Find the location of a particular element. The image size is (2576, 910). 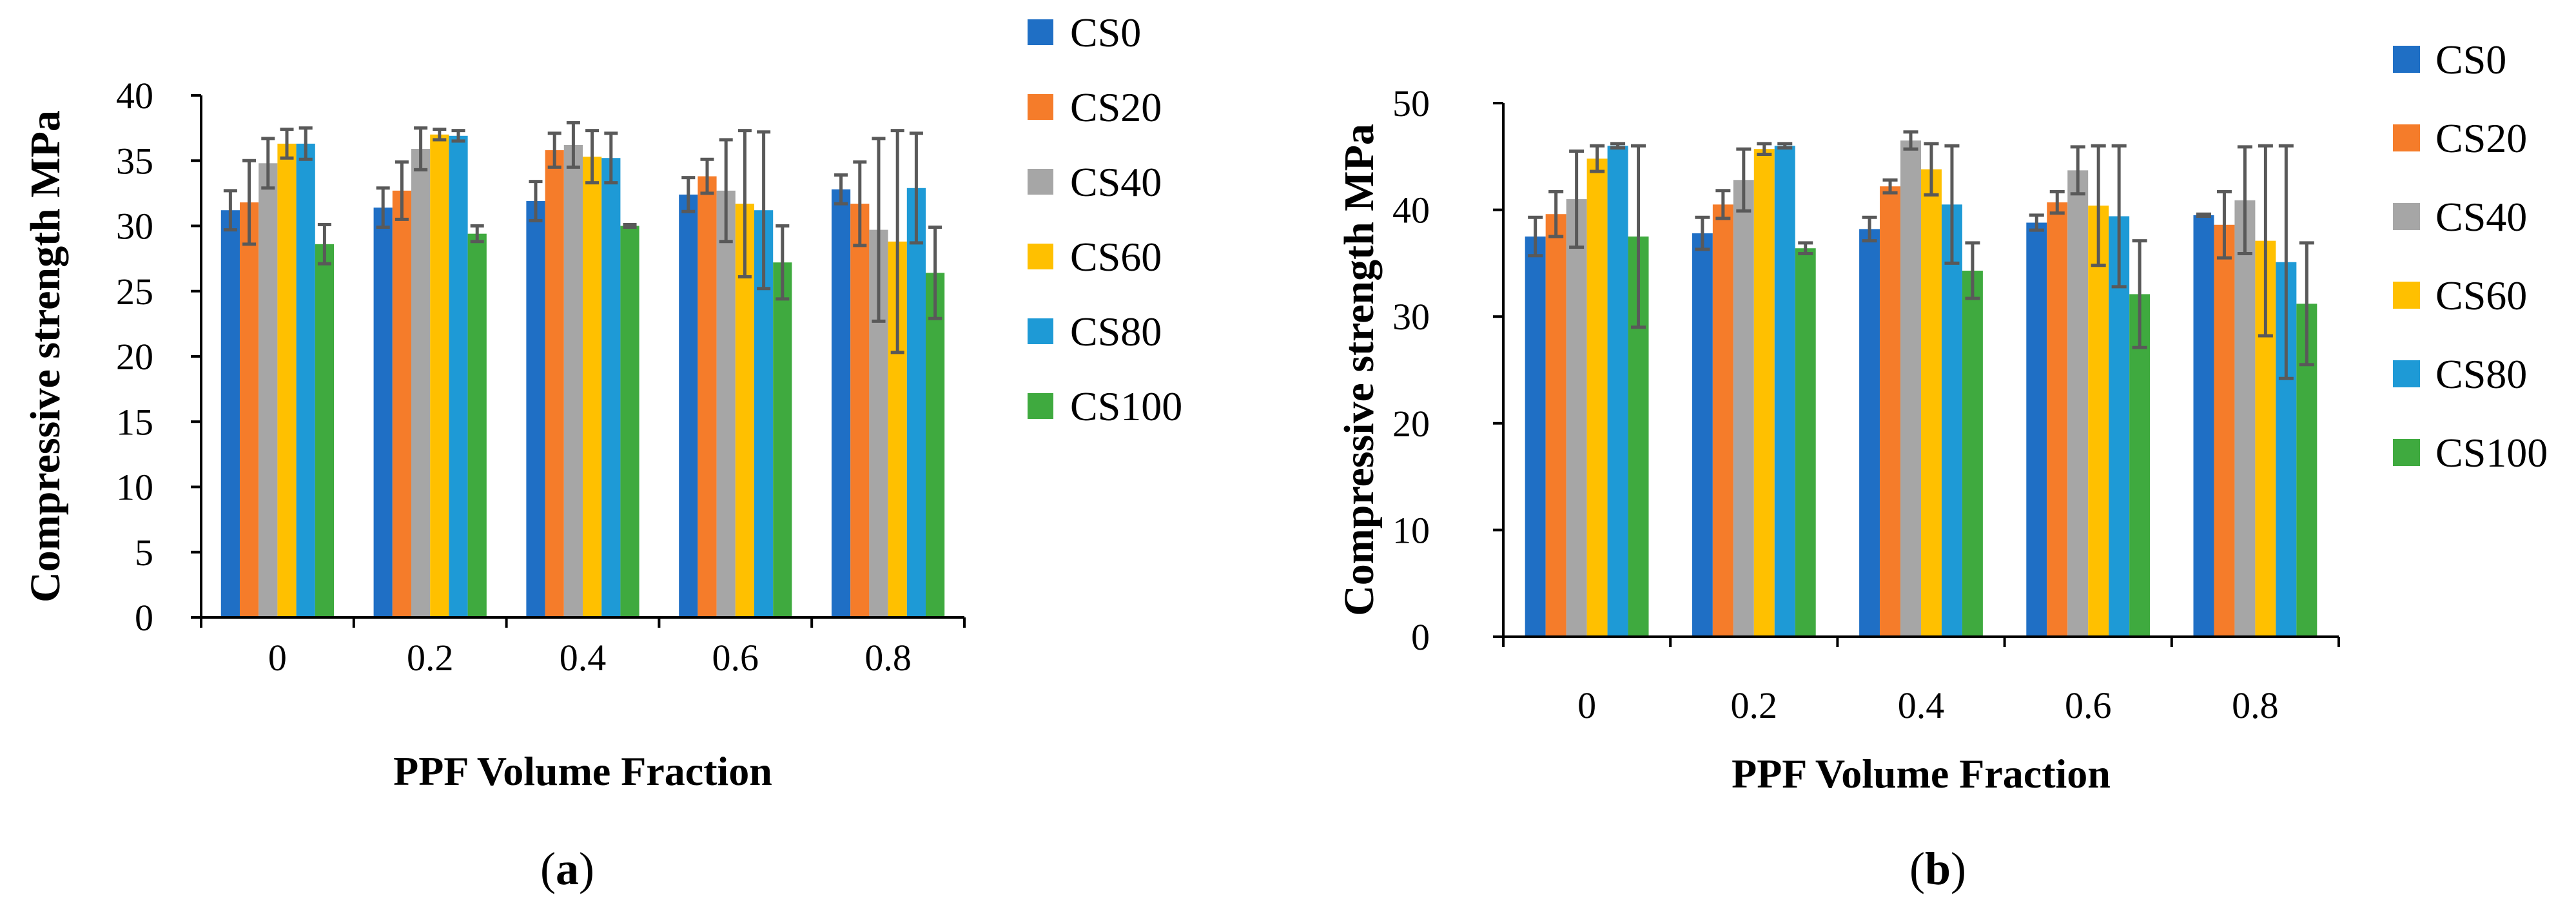

y-tick-label: 40 is located at coordinates (134, 96).